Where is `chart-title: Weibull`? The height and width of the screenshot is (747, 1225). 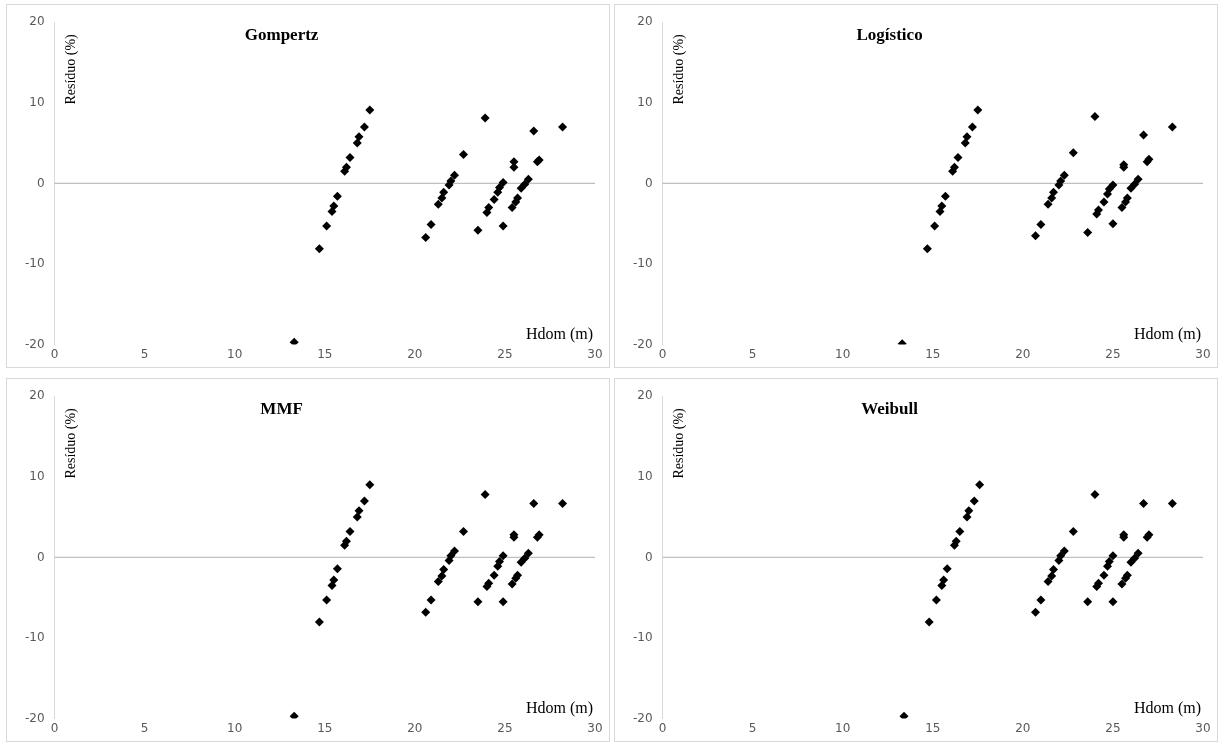
chart-title: Weibull is located at coordinates (890, 409).